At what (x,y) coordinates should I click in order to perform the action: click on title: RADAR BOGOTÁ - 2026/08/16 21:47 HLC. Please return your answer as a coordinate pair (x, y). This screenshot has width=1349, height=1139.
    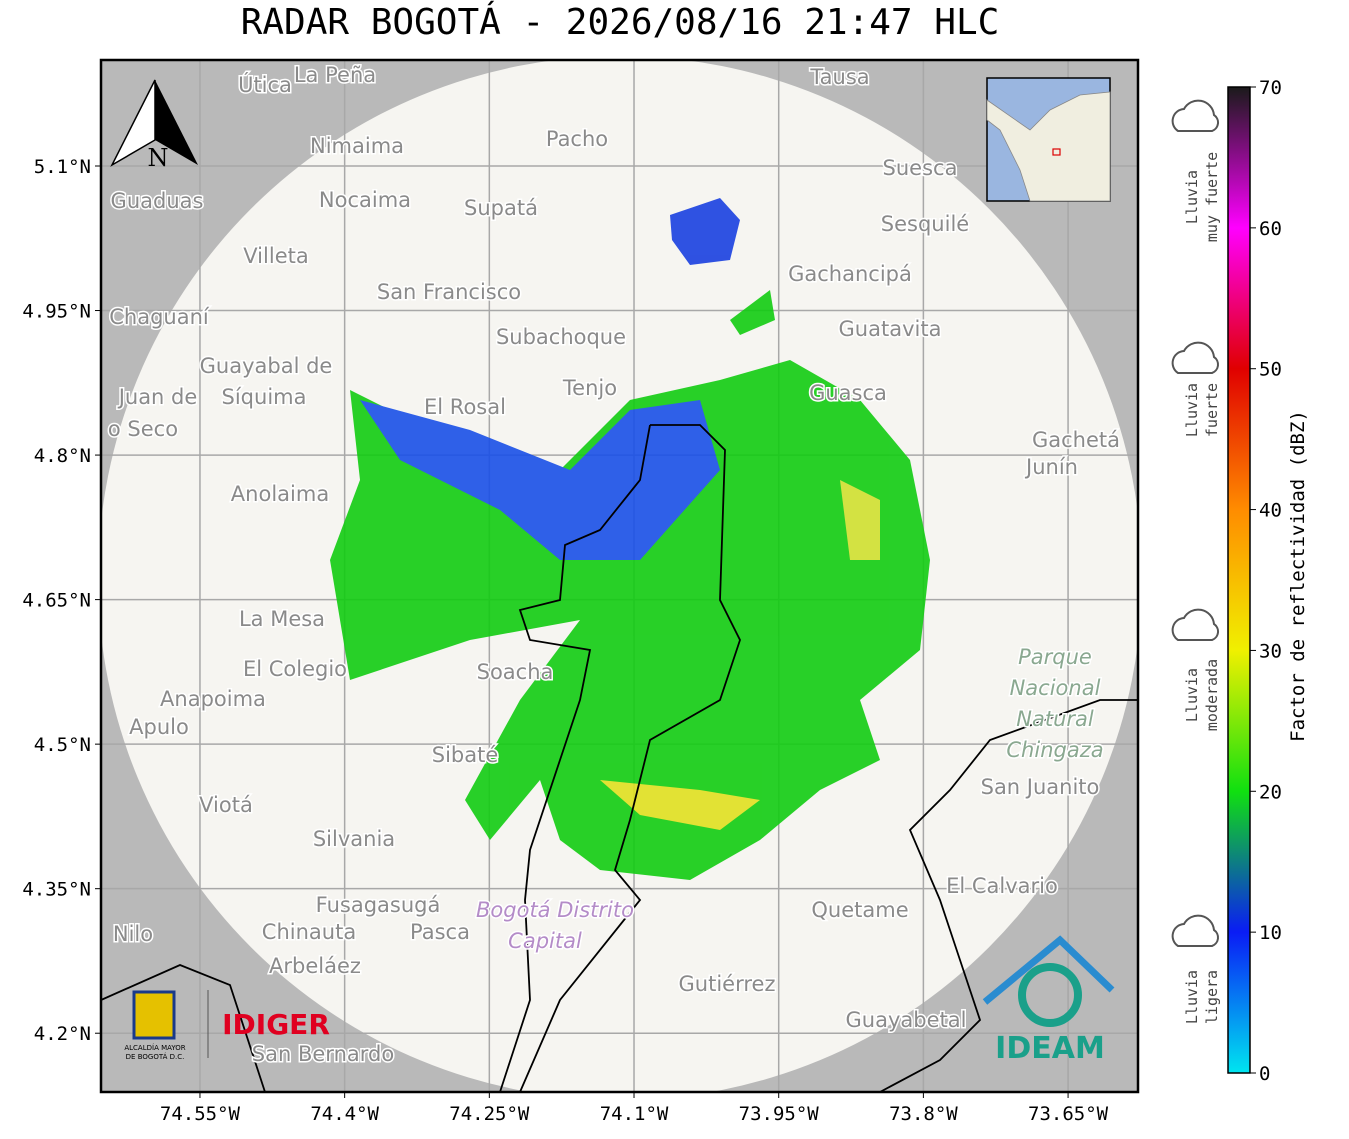
    Looking at the image, I should click on (620, 22).